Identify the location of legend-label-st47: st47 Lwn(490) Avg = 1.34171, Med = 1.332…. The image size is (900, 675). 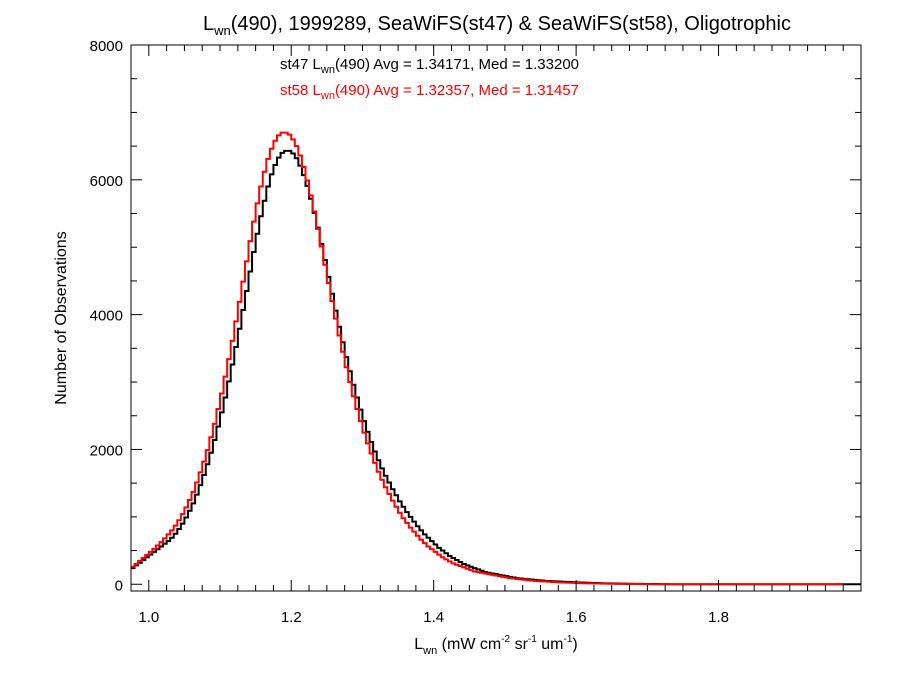
(429, 66).